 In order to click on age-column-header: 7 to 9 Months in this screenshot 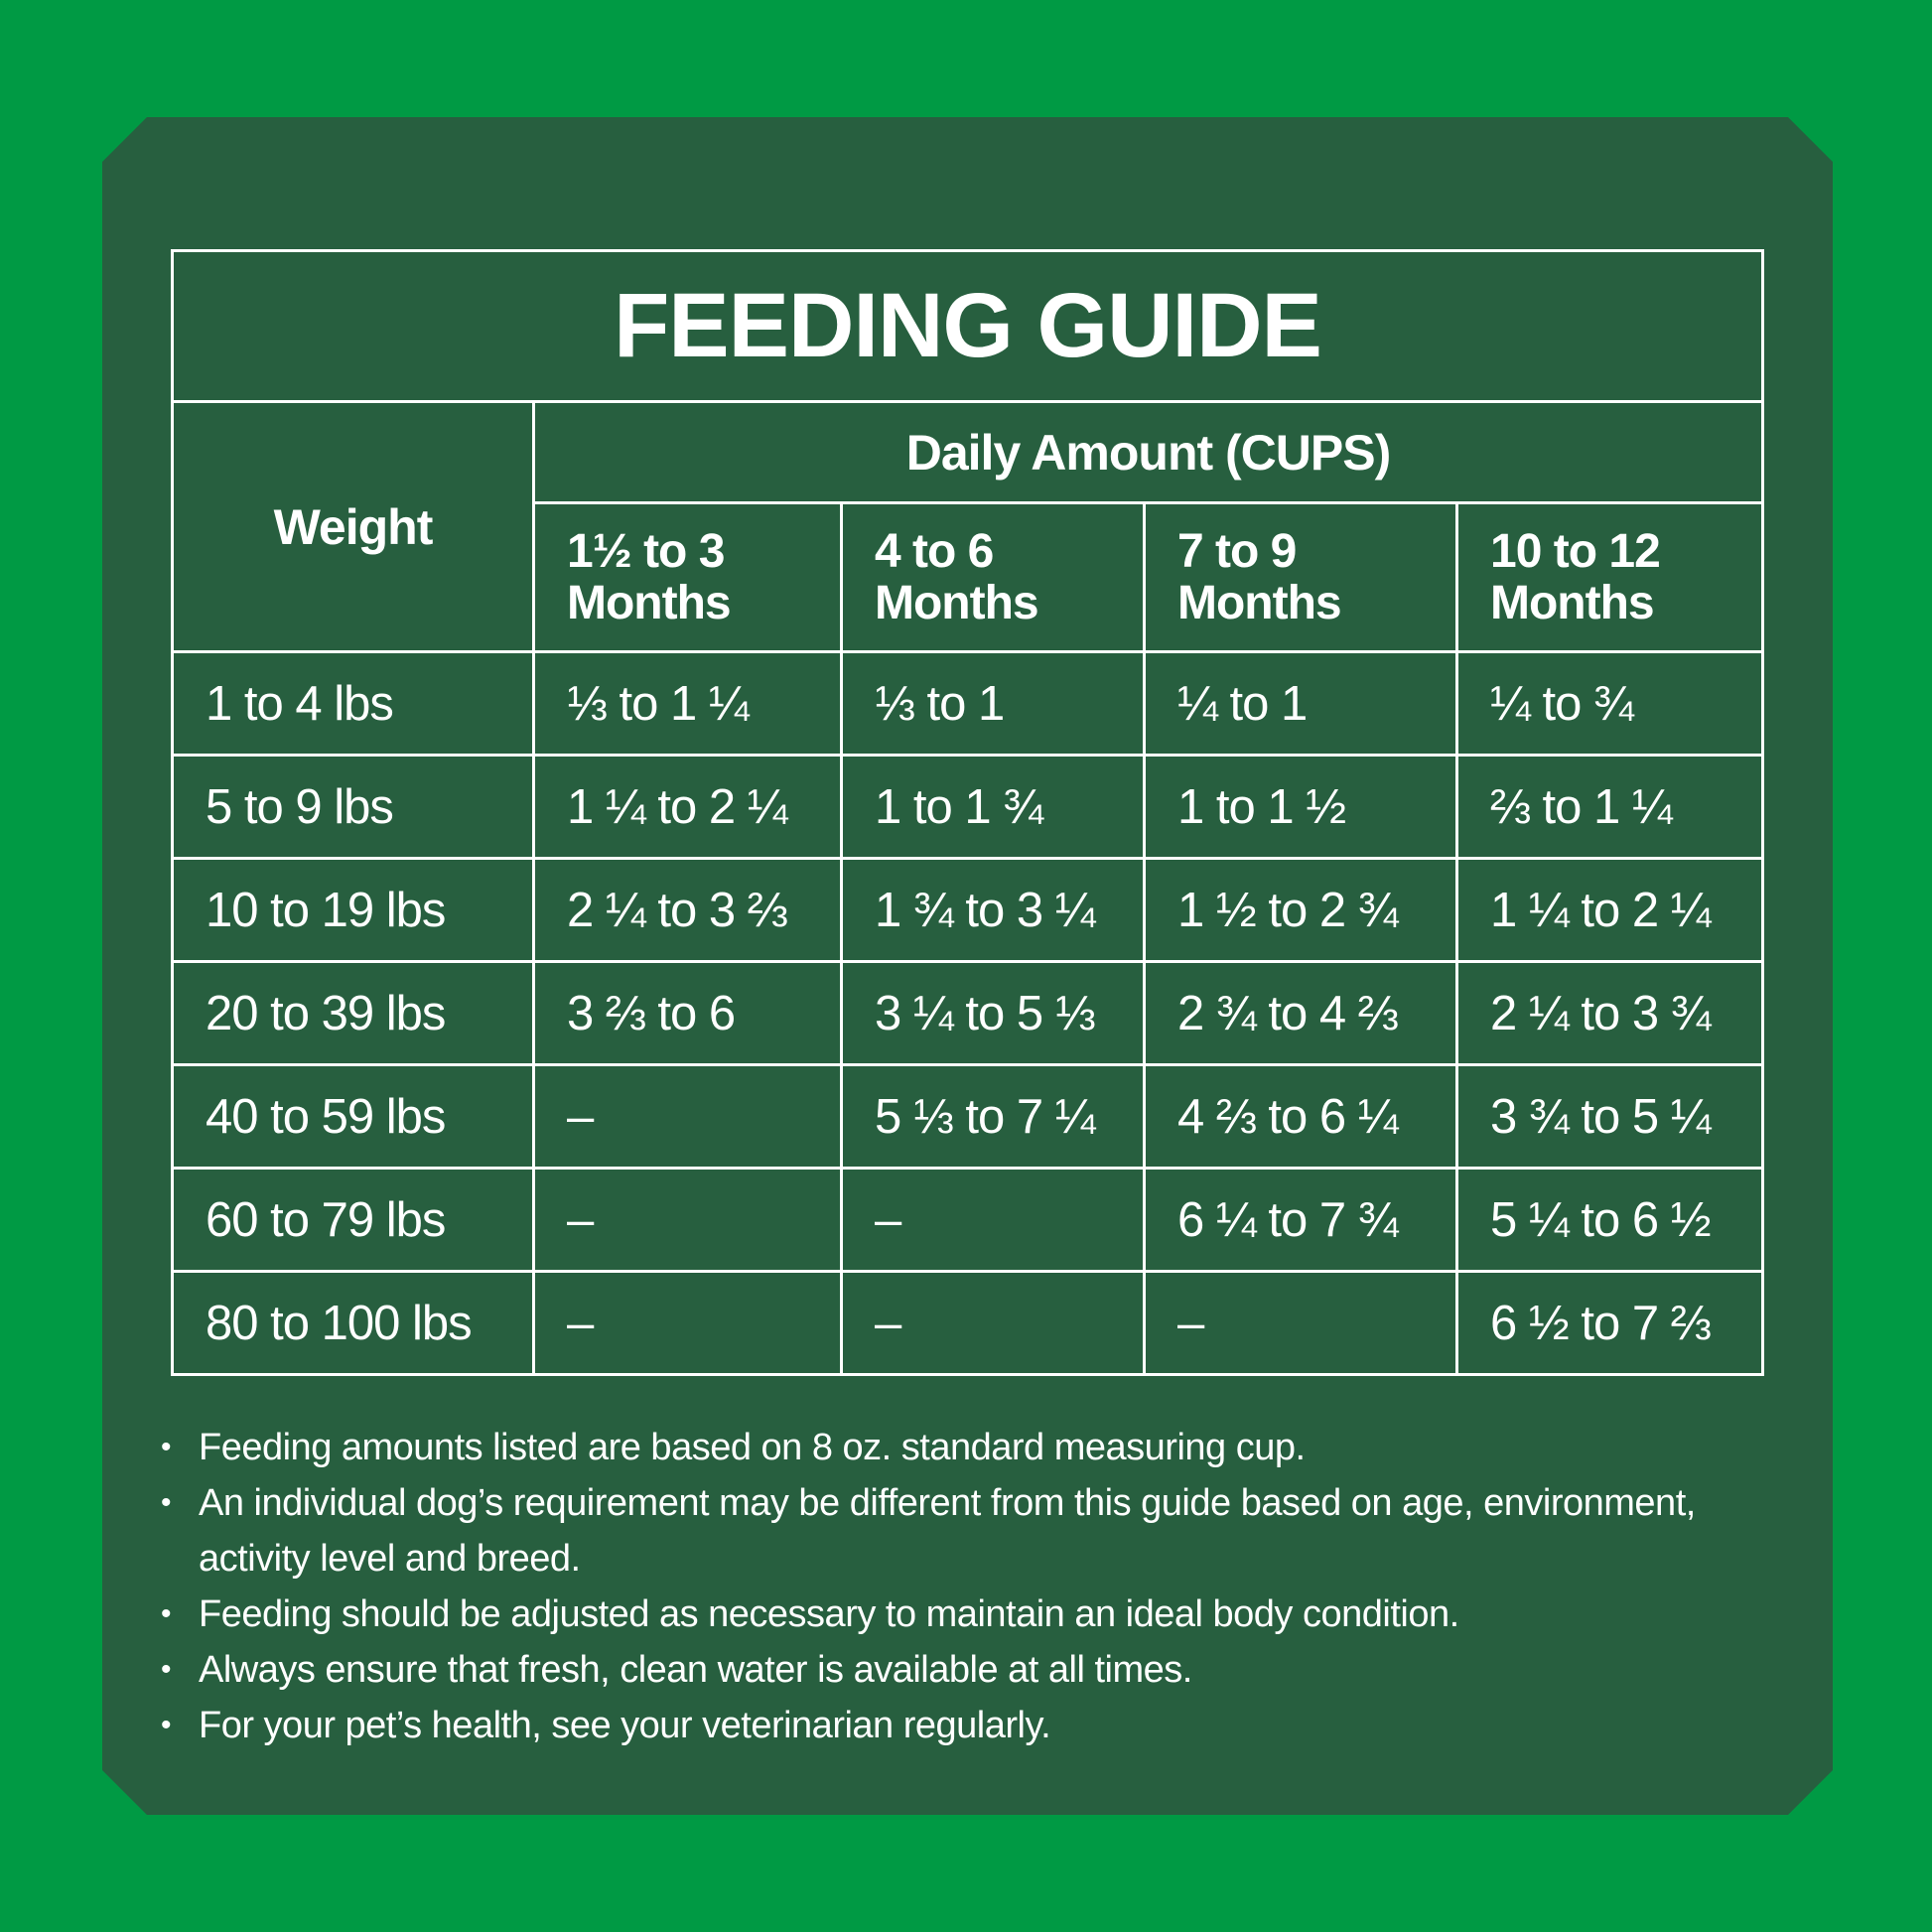, I will do `click(1300, 577)`.